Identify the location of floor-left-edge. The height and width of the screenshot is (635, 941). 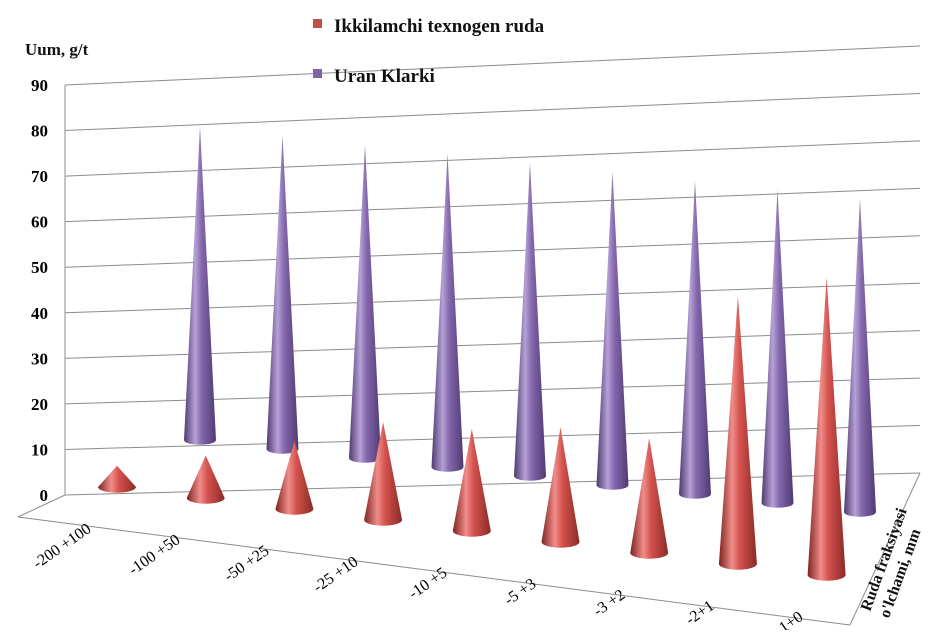
(41, 506).